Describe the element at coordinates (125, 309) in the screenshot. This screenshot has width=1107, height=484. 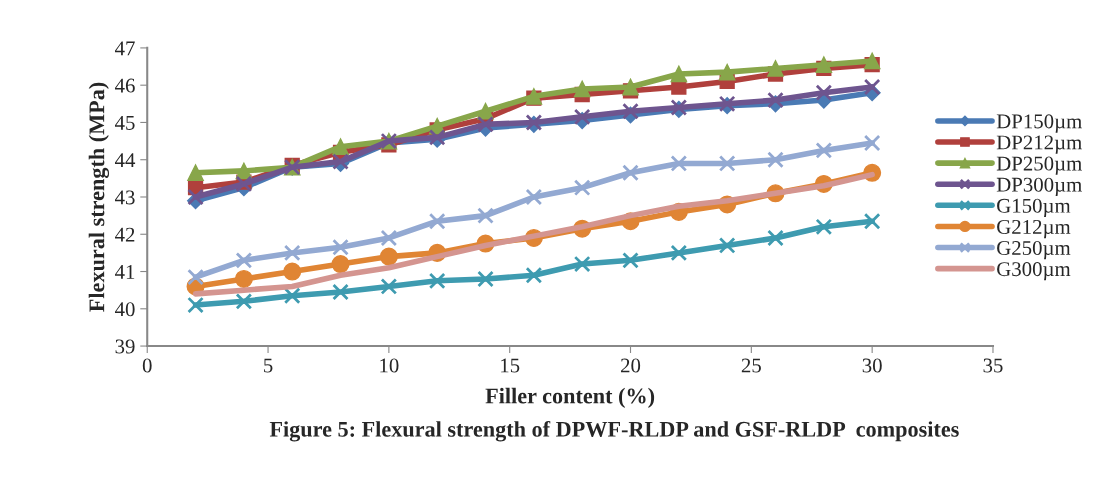
I see `y-tick-label: 40` at that location.